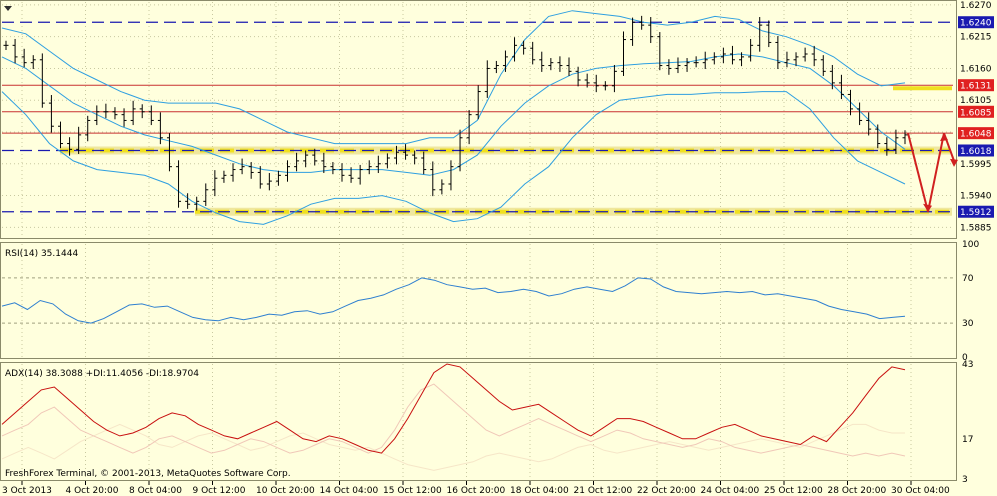 The width and height of the screenshot is (997, 496). Describe the element at coordinates (976, 197) in the screenshot. I see `price-tick-label: 1.5940` at that location.